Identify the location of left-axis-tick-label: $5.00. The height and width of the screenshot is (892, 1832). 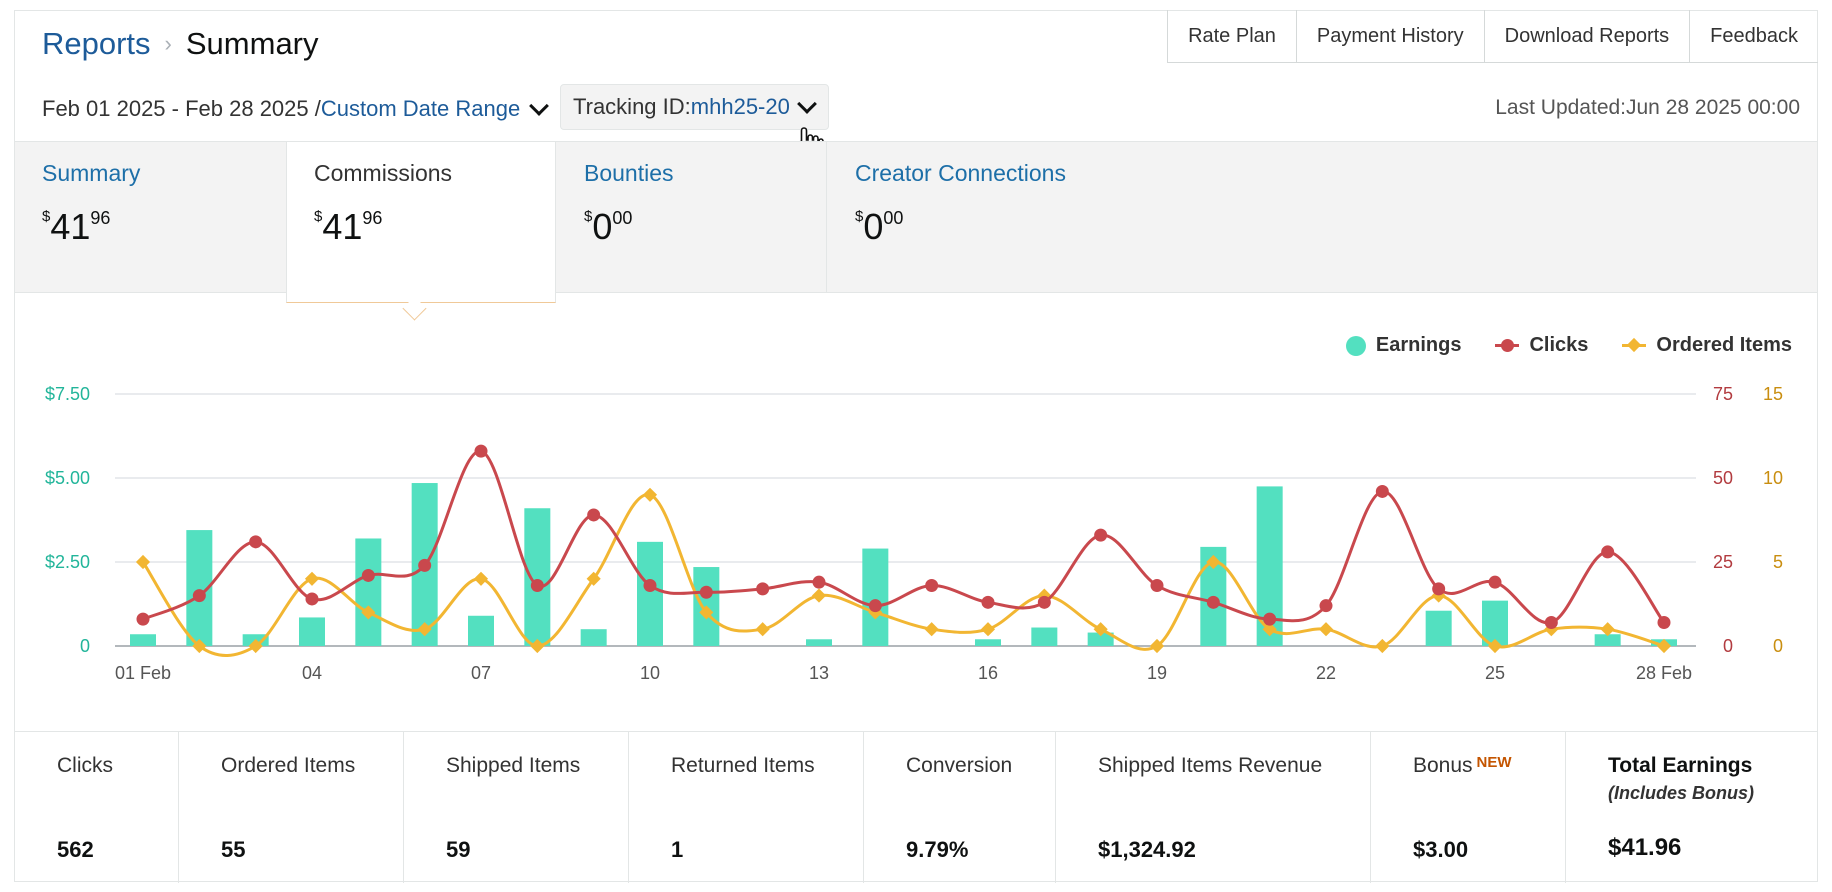
(67, 478).